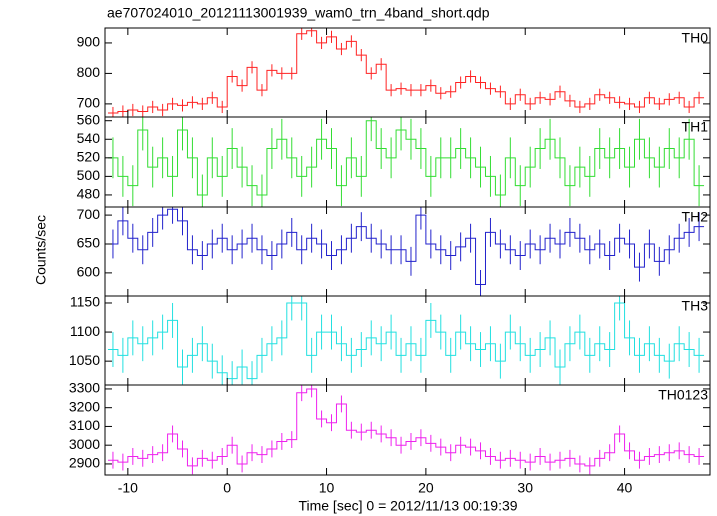  What do you see at coordinates (89, 243) in the screenshot?
I see `y-tick-label: 650` at bounding box center [89, 243].